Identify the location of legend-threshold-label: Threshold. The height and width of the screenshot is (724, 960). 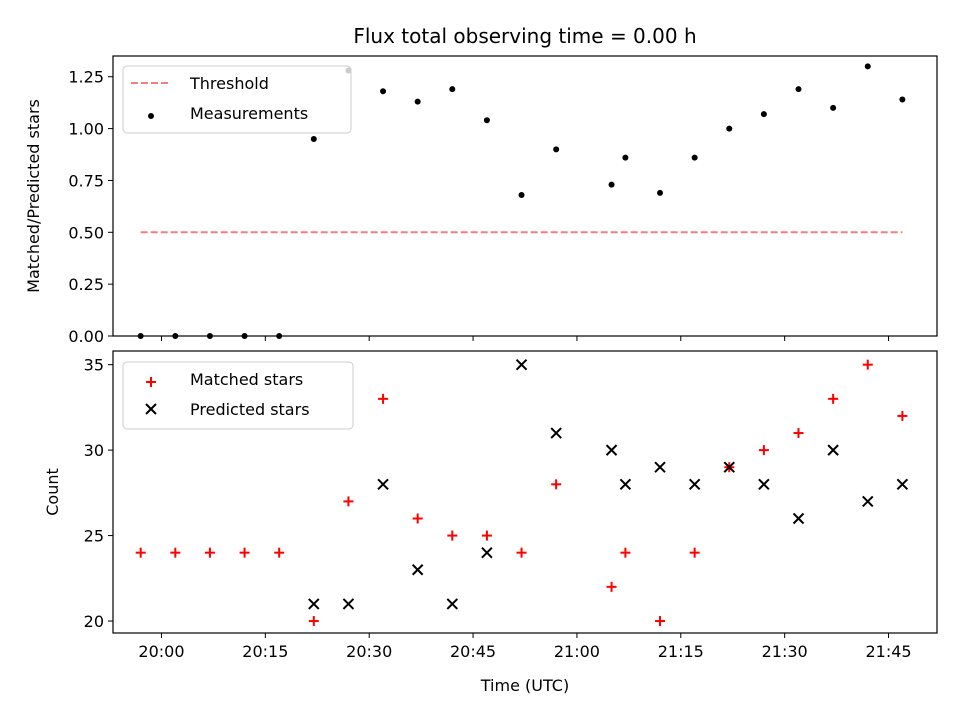
(229, 83).